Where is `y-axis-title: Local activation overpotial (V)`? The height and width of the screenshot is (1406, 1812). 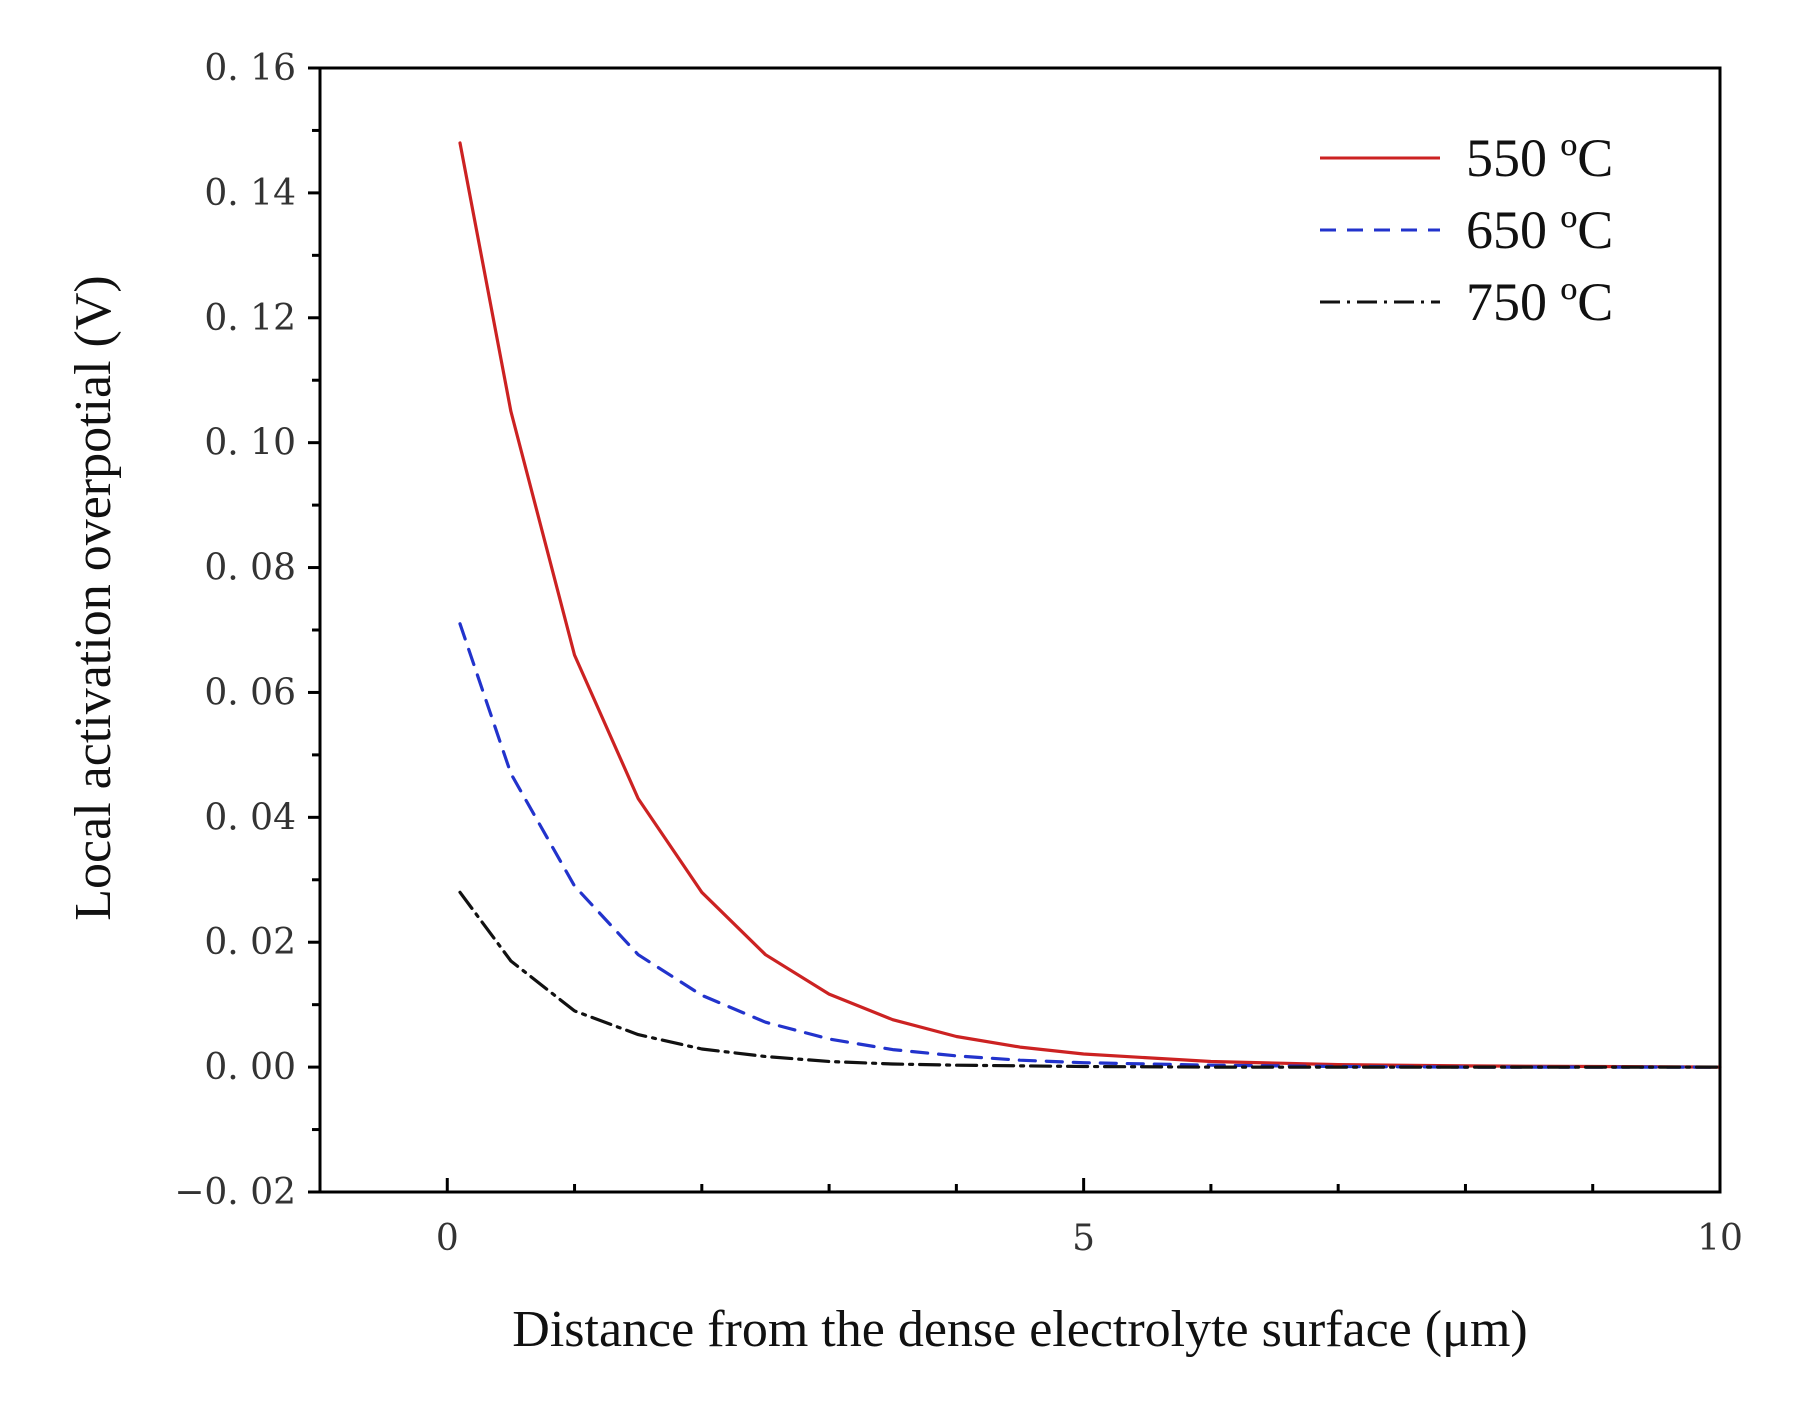 y-axis-title: Local activation overpotial (V) is located at coordinates (93, 597).